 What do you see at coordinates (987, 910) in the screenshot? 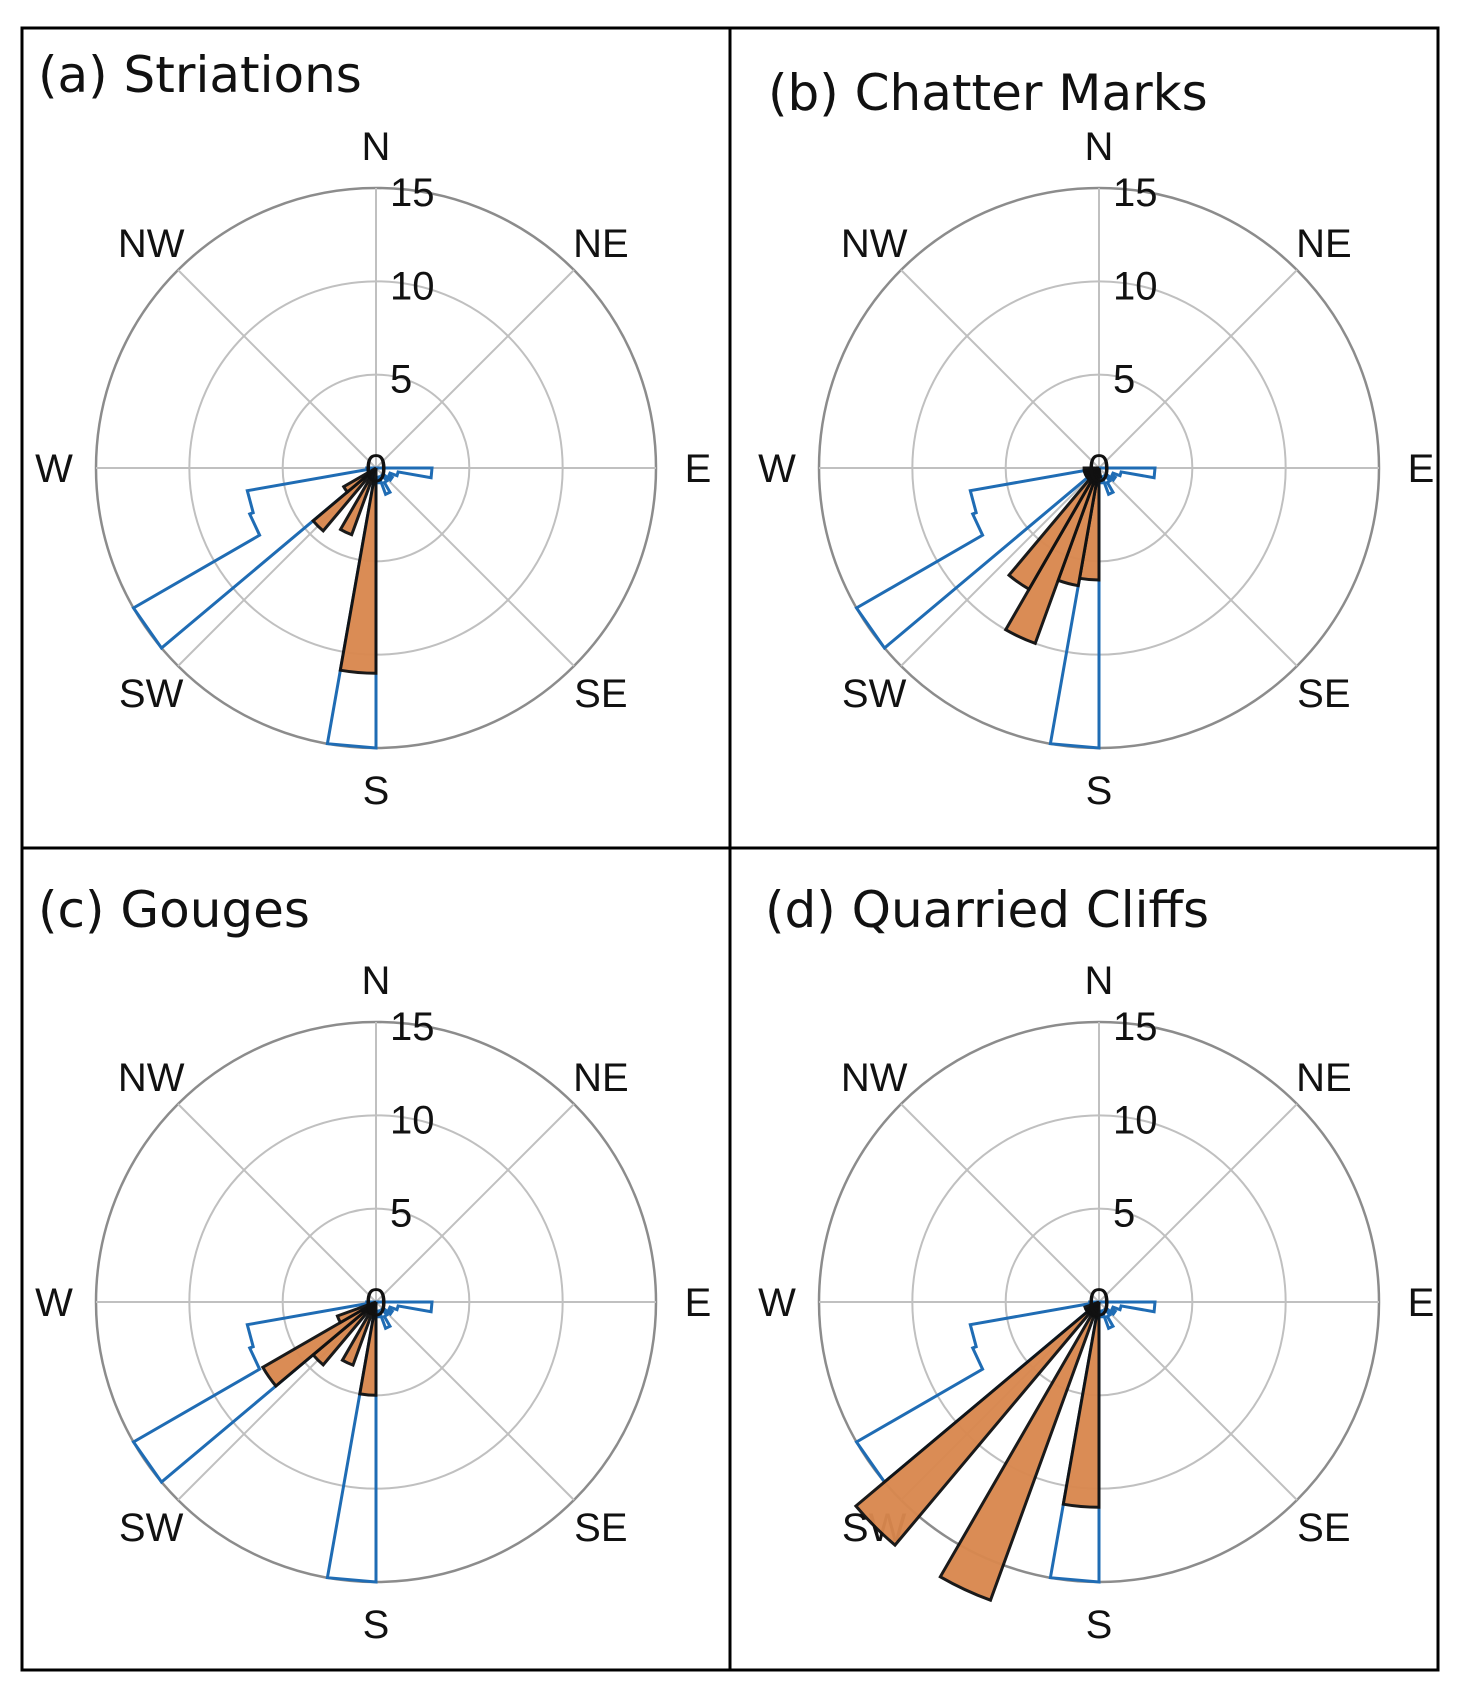
I see `panel-title-d: (d) Quarried Cliffs` at bounding box center [987, 910].